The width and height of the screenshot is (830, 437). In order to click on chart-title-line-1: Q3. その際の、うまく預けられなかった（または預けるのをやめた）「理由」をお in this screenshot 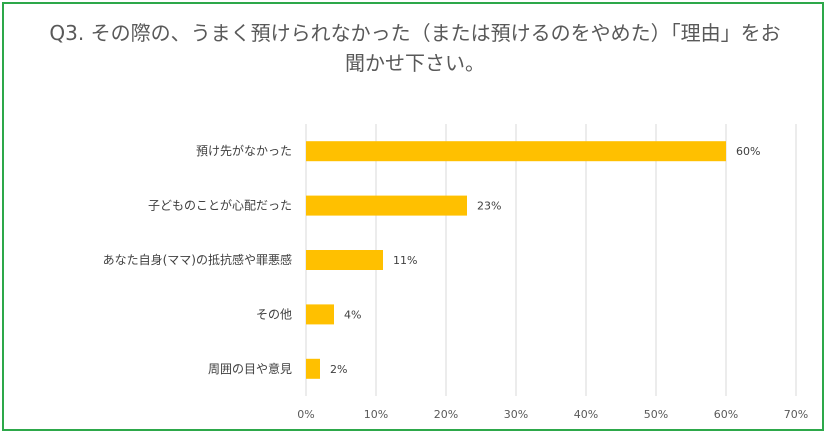, I will do `click(415, 33)`.